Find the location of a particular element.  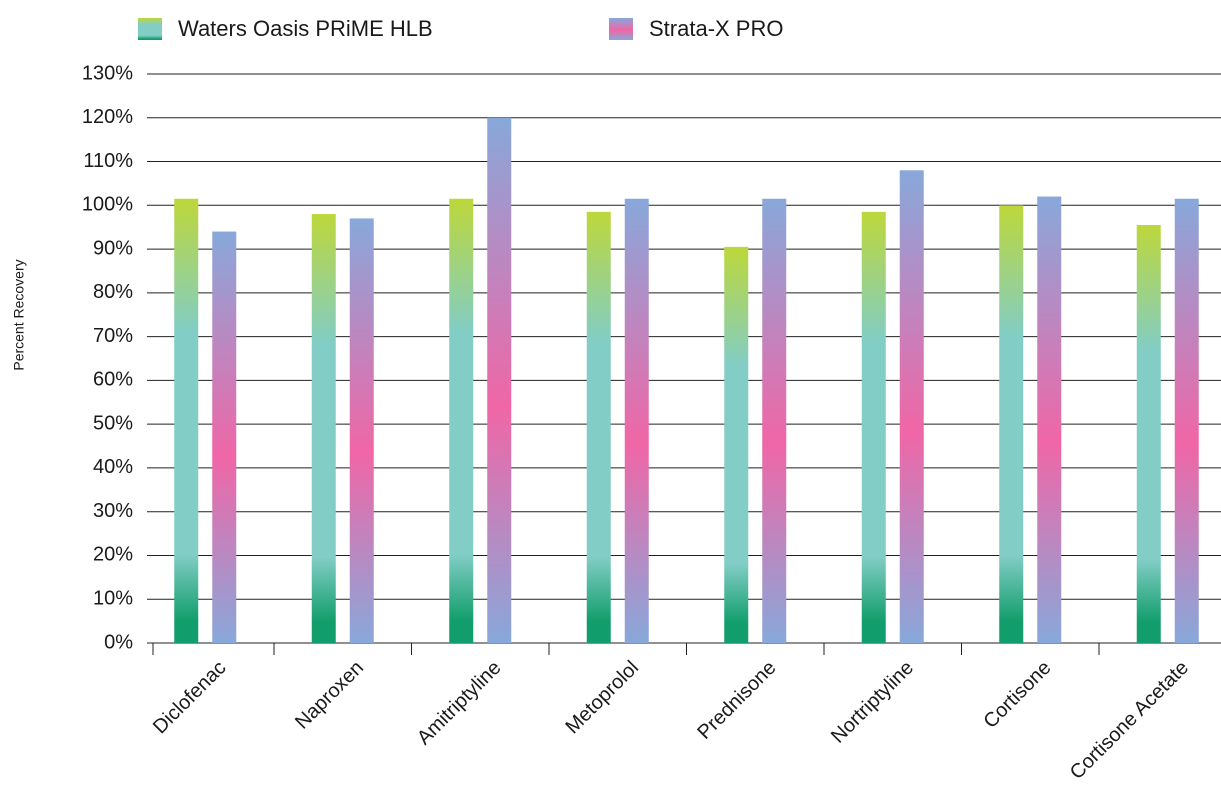

y-tick-label: 100% is located at coordinates (107, 205).